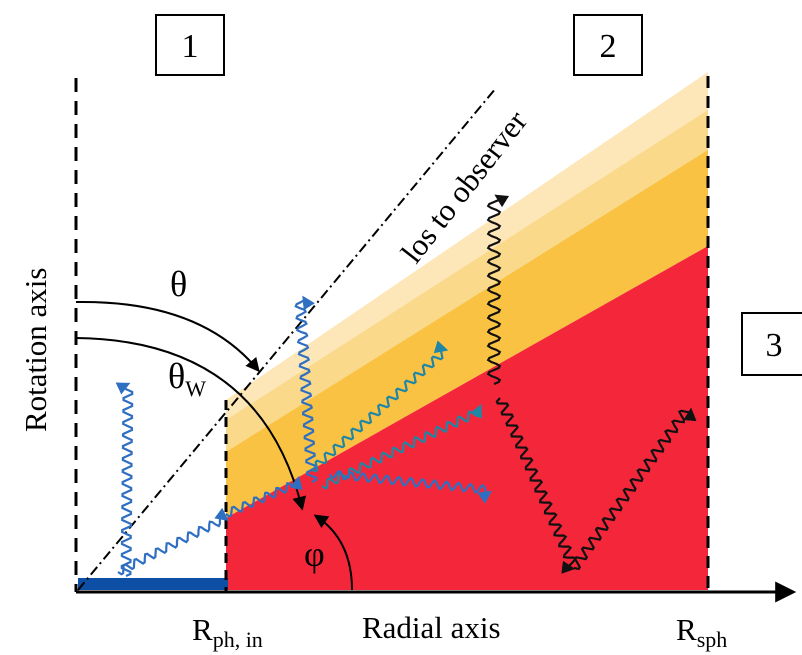 Image resolution: width=802 pixels, height=655 pixels. I want to click on photon-region3-down, so click(536, 485).